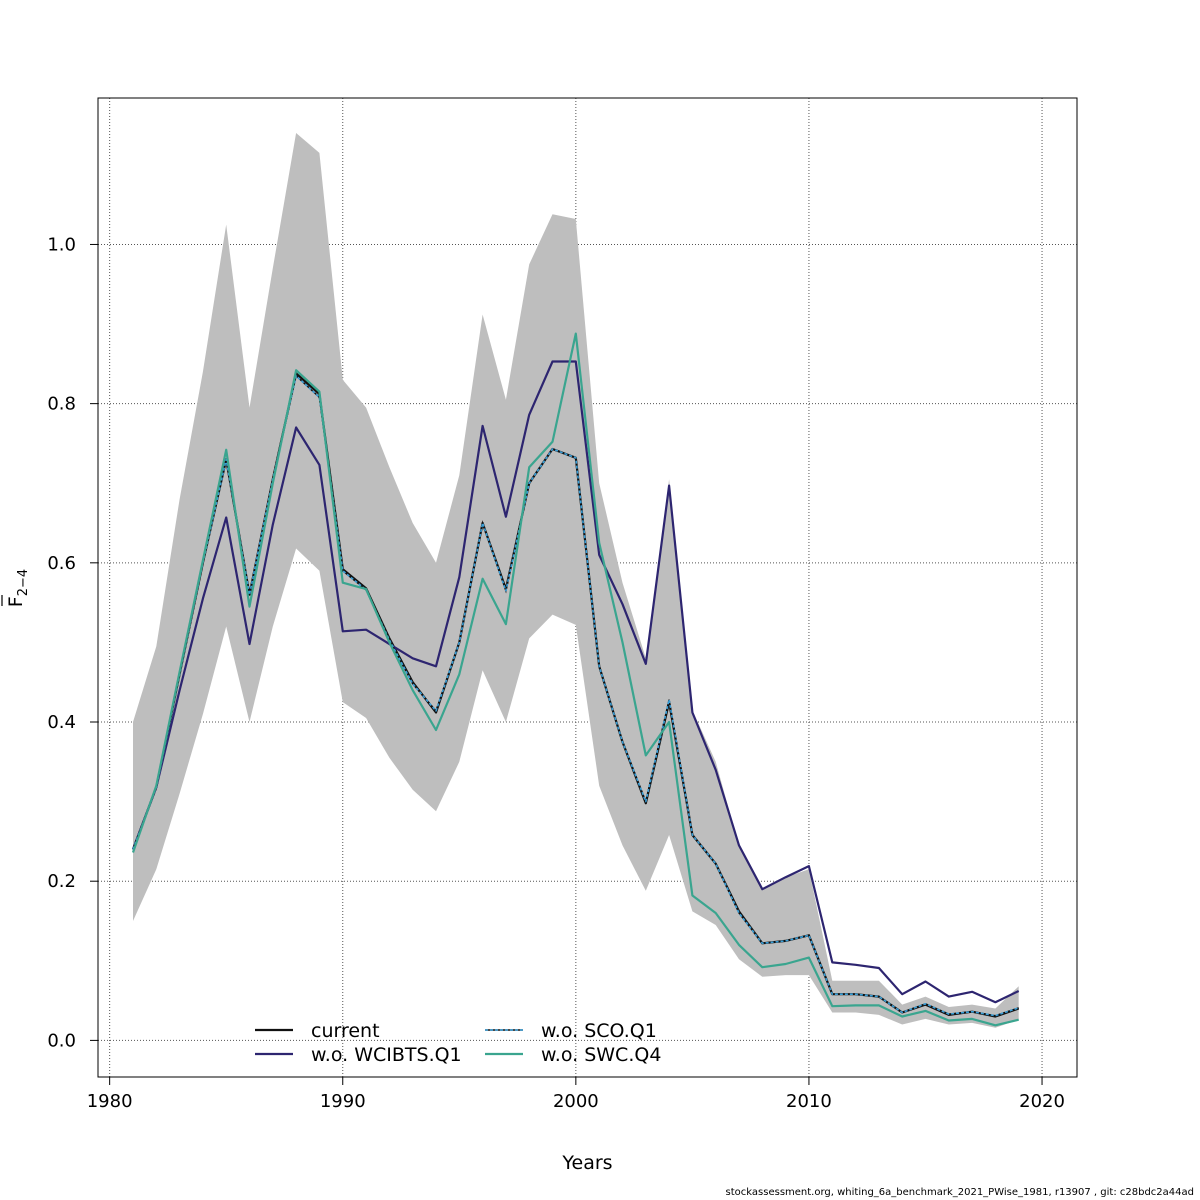 The width and height of the screenshot is (1200, 1200). I want to click on y-axis-title: F2−4, so click(16, 588).